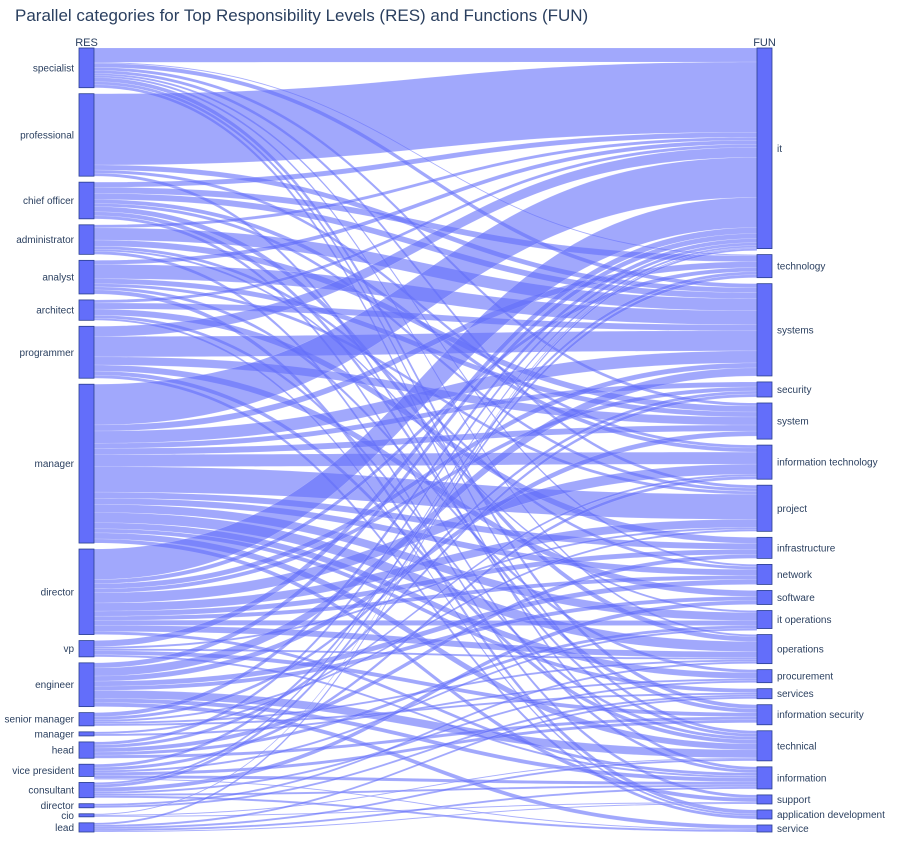 This screenshot has width=901, height=850. I want to click on category-label-res-5: architect, so click(55, 311).